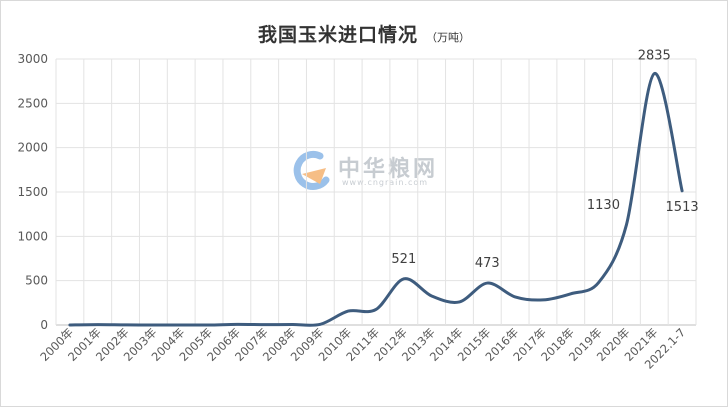 Image resolution: width=728 pixels, height=407 pixels. Describe the element at coordinates (32, 148) in the screenshot. I see `y-tick-label: 2000` at that location.